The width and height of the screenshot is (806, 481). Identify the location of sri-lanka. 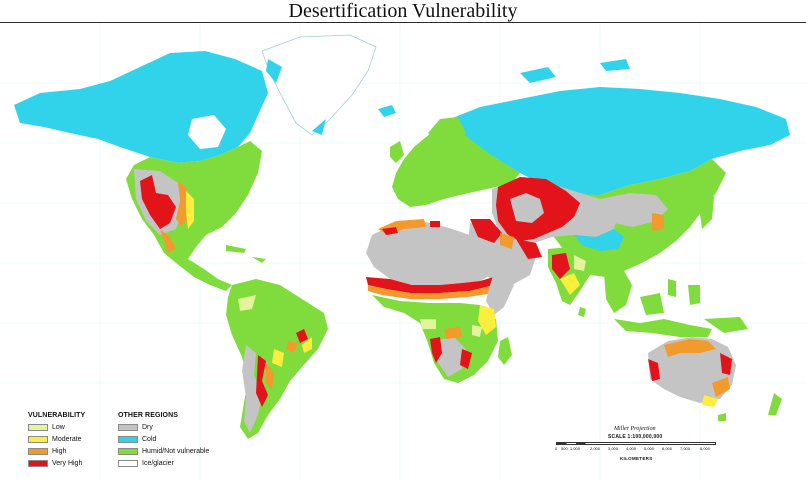
(582, 312).